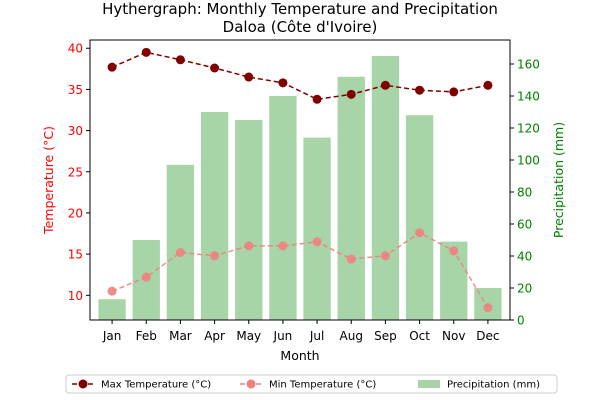  Describe the element at coordinates (454, 92) in the screenshot. I see `series-0-point-nov` at that location.